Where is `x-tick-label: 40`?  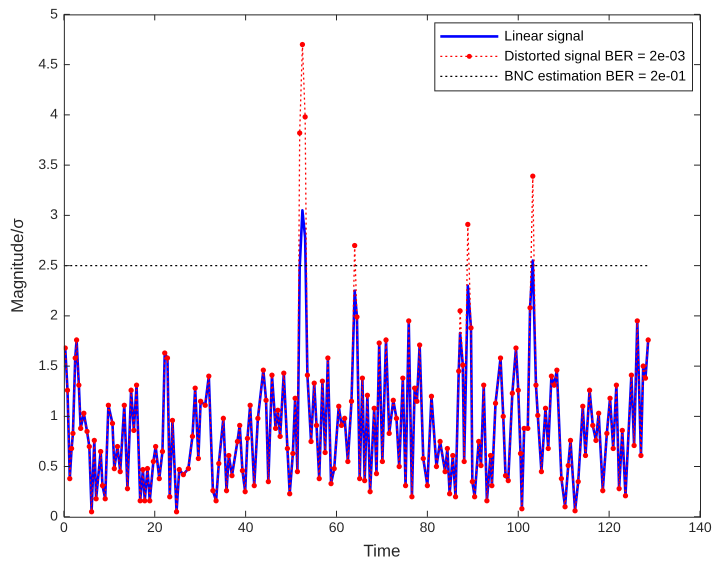 x-tick-label: 40 is located at coordinates (246, 527).